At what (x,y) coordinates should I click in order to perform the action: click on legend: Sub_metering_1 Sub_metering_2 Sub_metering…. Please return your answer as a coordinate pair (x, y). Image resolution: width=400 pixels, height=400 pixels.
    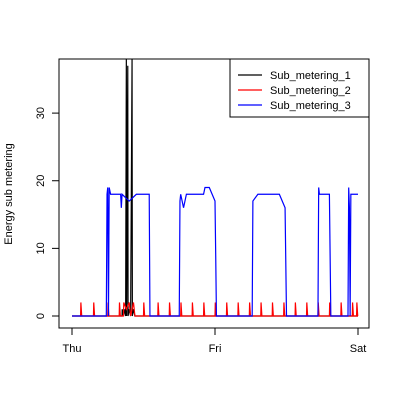
    Looking at the image, I should click on (299, 88).